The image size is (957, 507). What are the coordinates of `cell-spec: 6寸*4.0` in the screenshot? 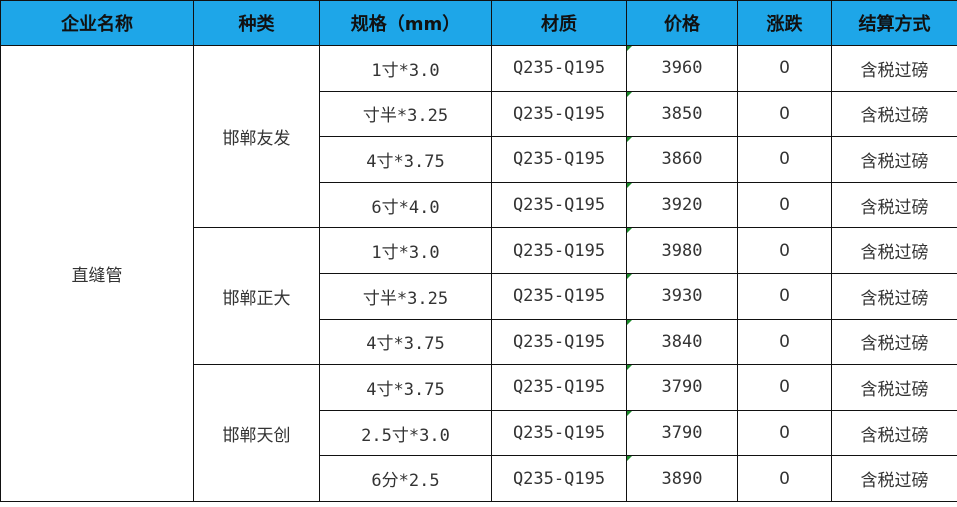 It's located at (405, 205).